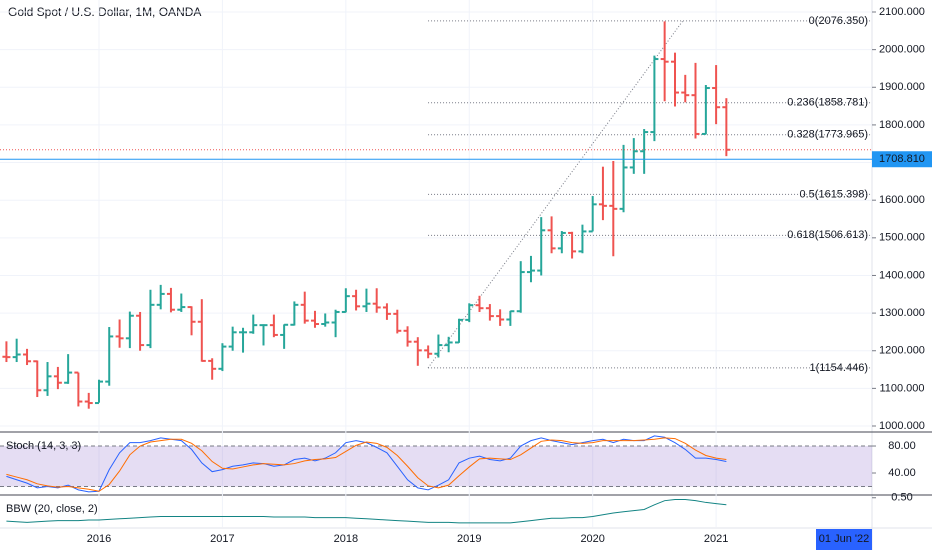 The height and width of the screenshot is (550, 932). What do you see at coordinates (902, 125) in the screenshot?
I see `y-tick-label: 1800.000` at bounding box center [902, 125].